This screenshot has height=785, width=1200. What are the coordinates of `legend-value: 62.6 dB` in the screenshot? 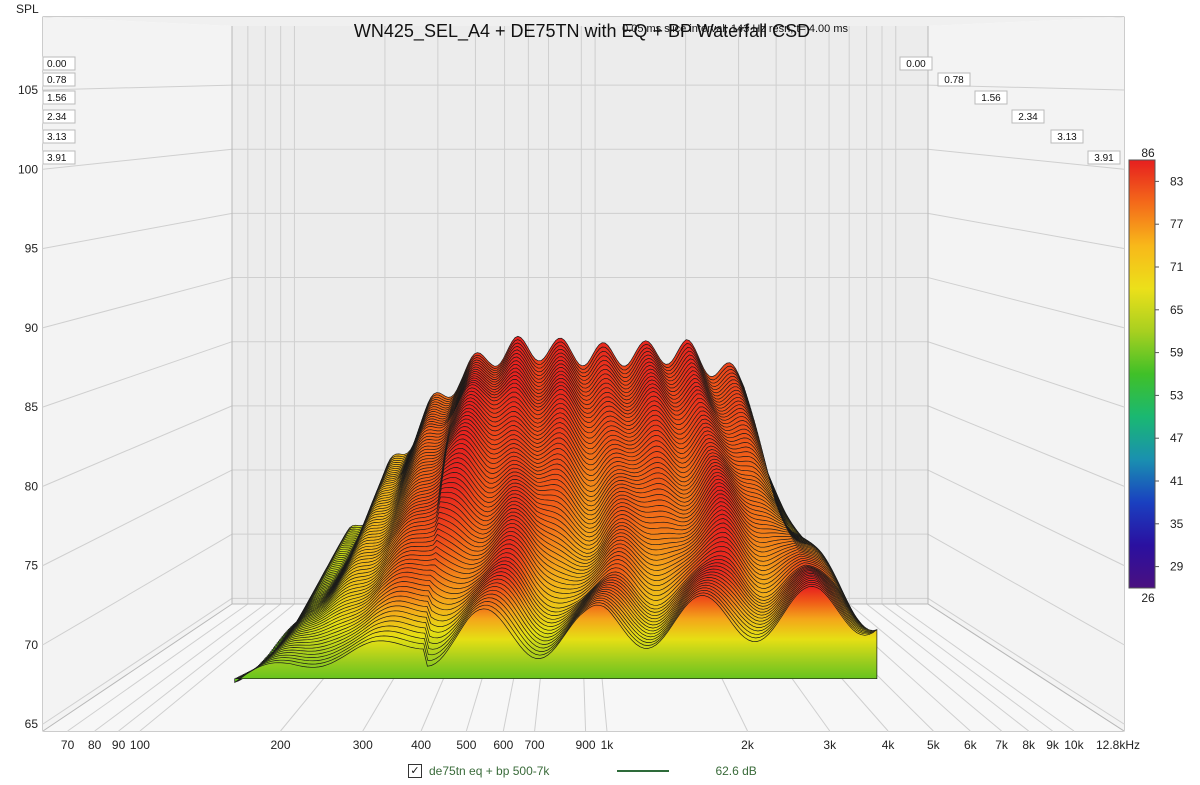 It's located at (736, 771).